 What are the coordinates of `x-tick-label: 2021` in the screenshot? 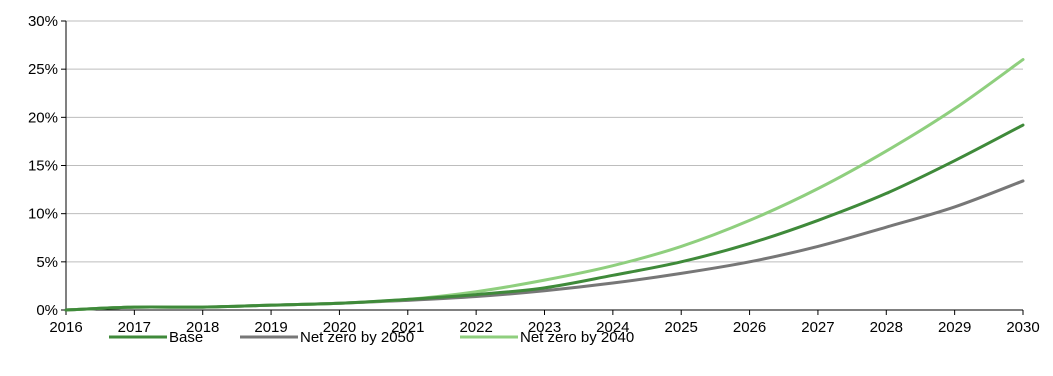 It's located at (407, 327).